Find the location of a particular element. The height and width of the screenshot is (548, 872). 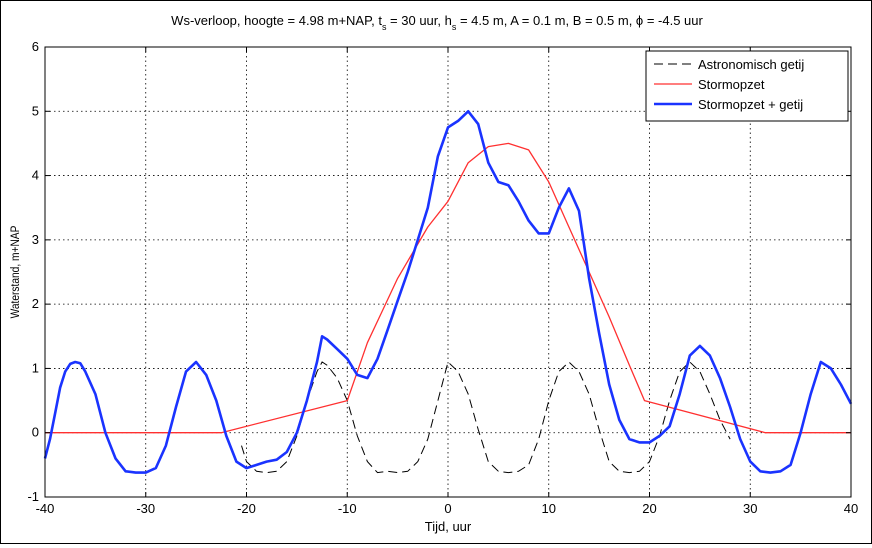

x-axis-label: Tijd, uur is located at coordinates (448, 526).